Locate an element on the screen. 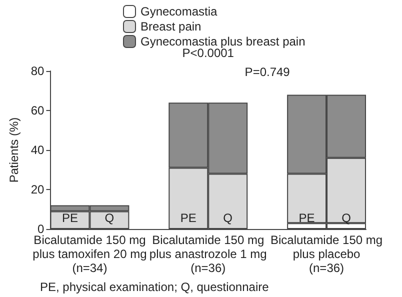 The height and width of the screenshot is (297, 402). y-tick-label: 60 is located at coordinates (37, 111).